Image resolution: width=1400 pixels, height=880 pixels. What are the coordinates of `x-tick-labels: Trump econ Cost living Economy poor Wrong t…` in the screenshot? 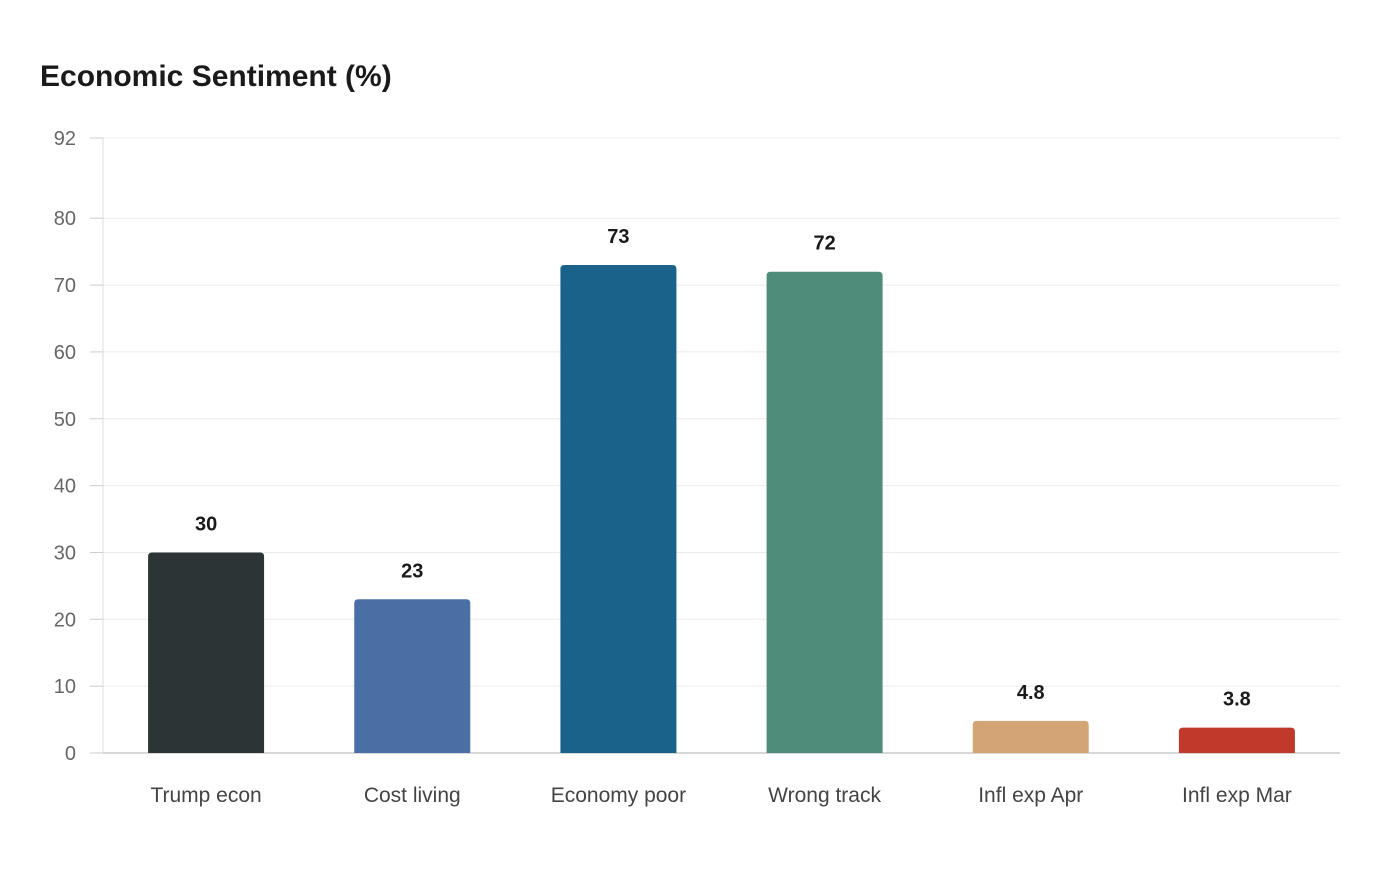 It's located at (720, 795).